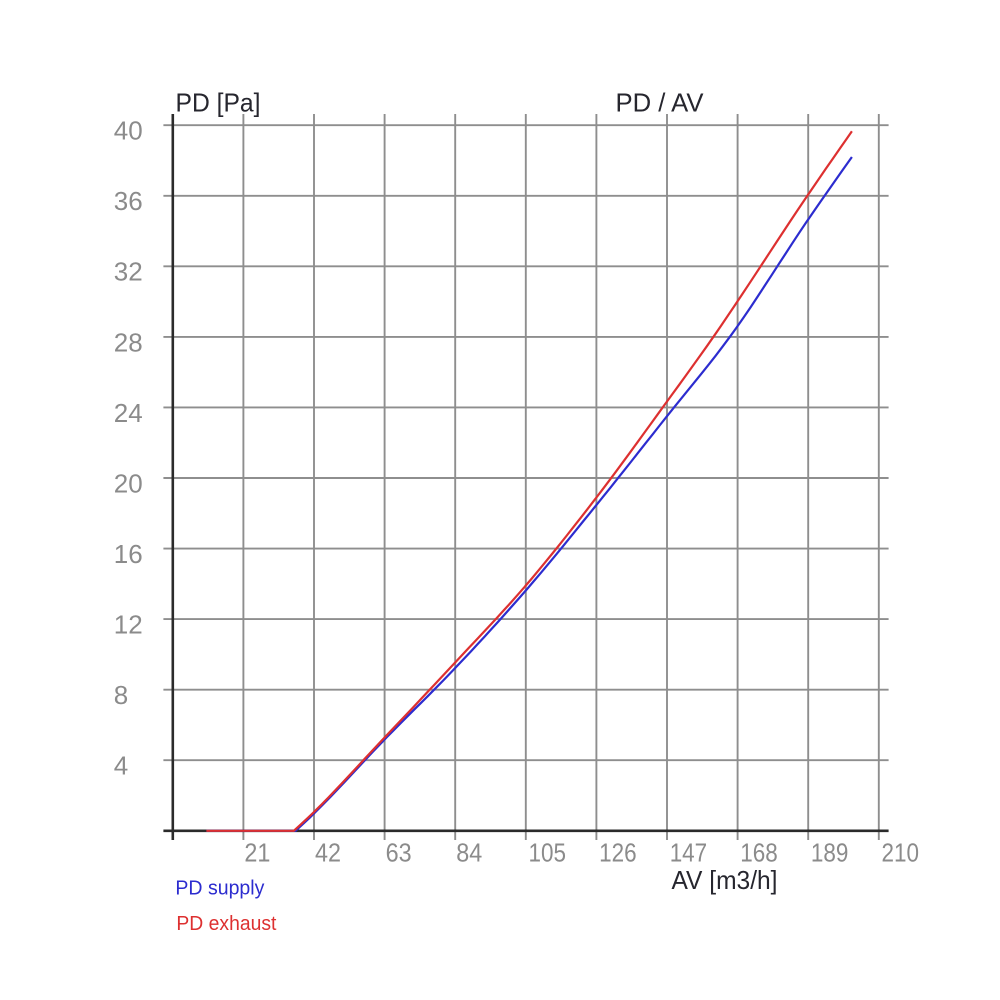 The width and height of the screenshot is (1000, 1000). Describe the element at coordinates (121, 695) in the screenshot. I see `svg-text: 8` at that location.